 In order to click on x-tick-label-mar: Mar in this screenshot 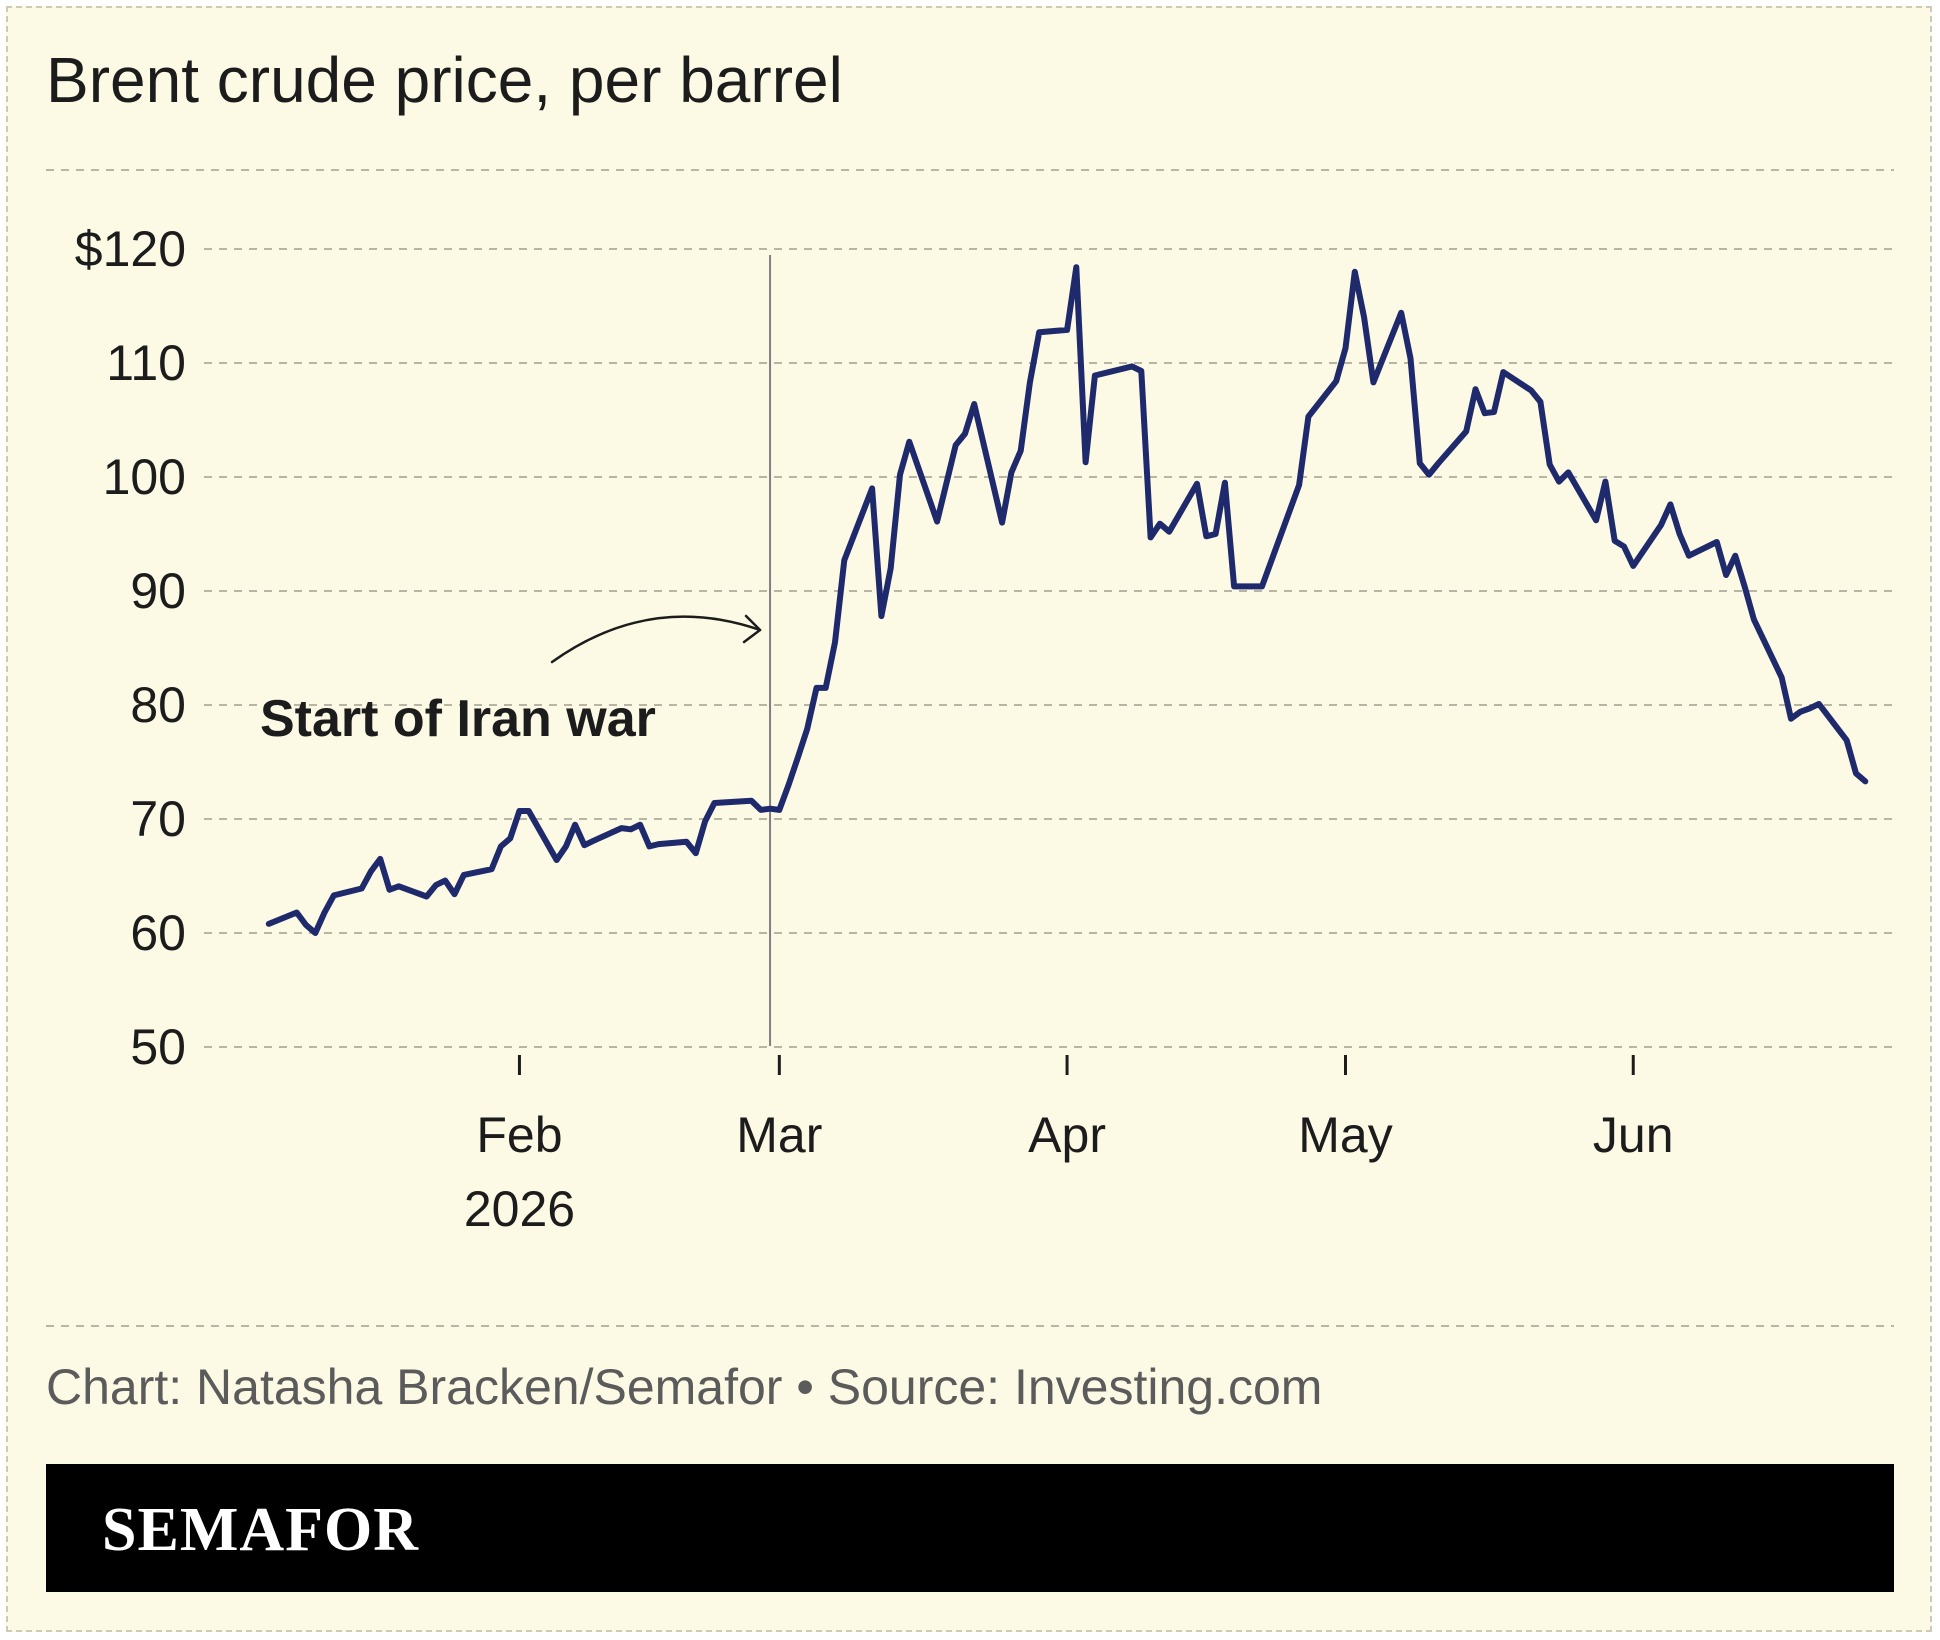, I will do `click(779, 1135)`.